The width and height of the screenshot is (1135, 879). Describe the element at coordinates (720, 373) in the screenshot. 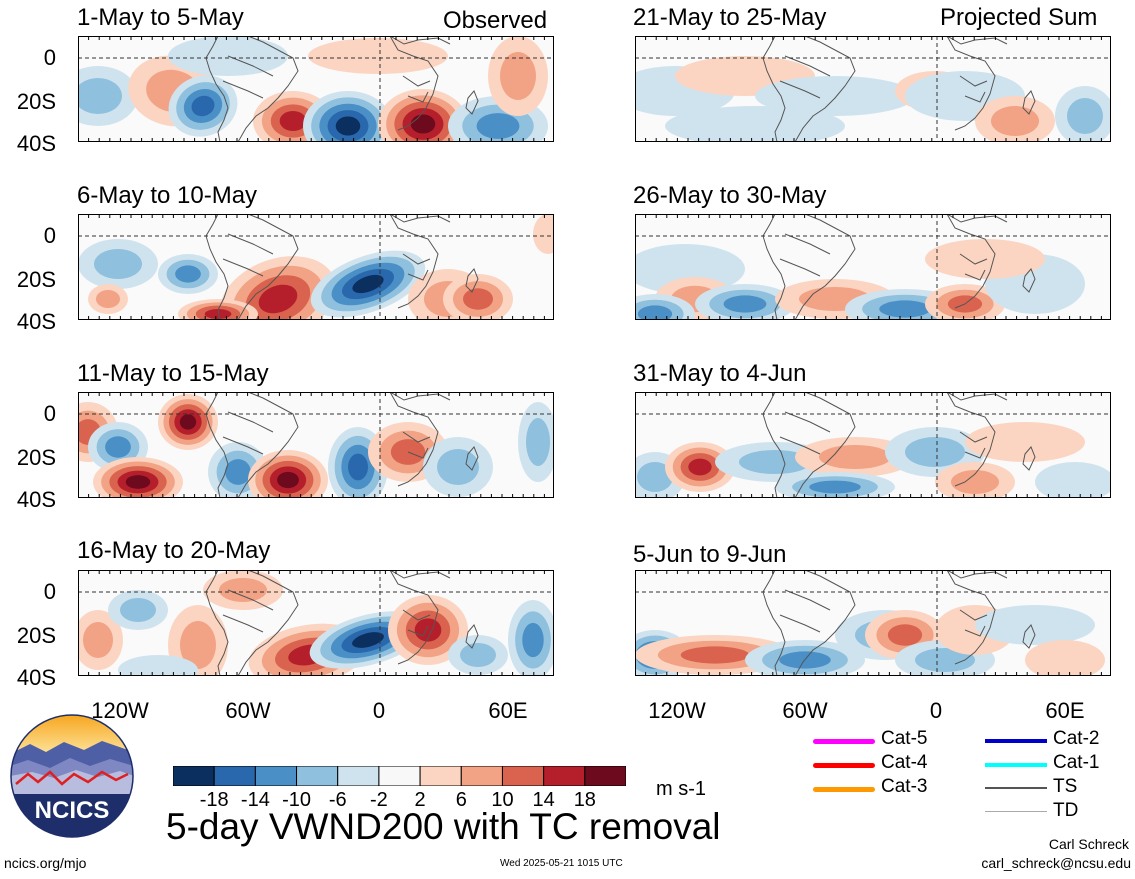

I see `panel-title: 31-May to 4-Jun` at that location.